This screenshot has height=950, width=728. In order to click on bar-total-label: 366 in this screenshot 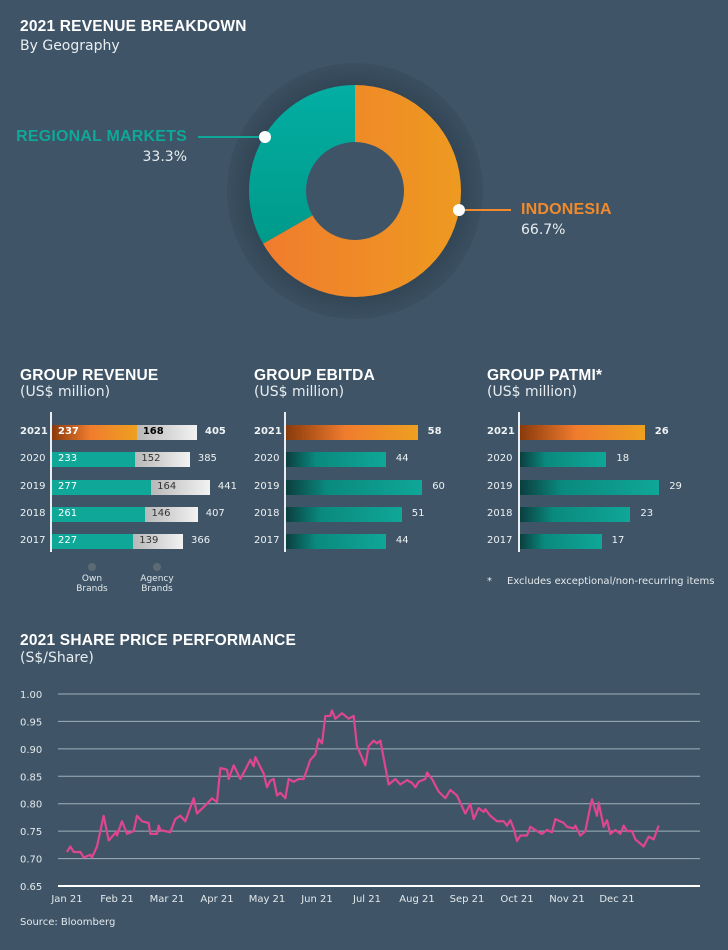, I will do `click(201, 540)`.